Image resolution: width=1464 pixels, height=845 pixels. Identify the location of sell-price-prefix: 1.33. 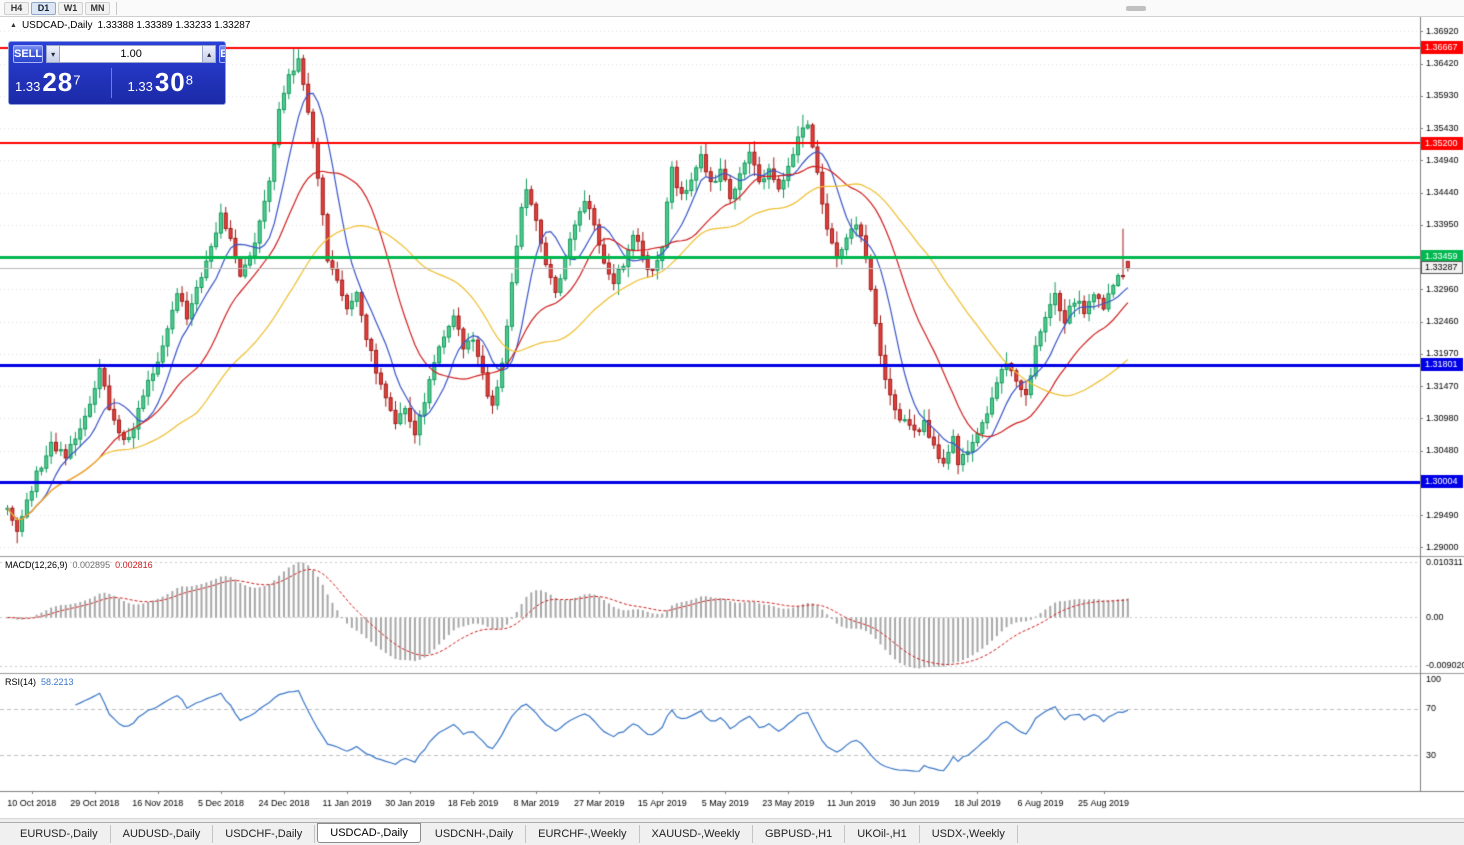
(28, 86).